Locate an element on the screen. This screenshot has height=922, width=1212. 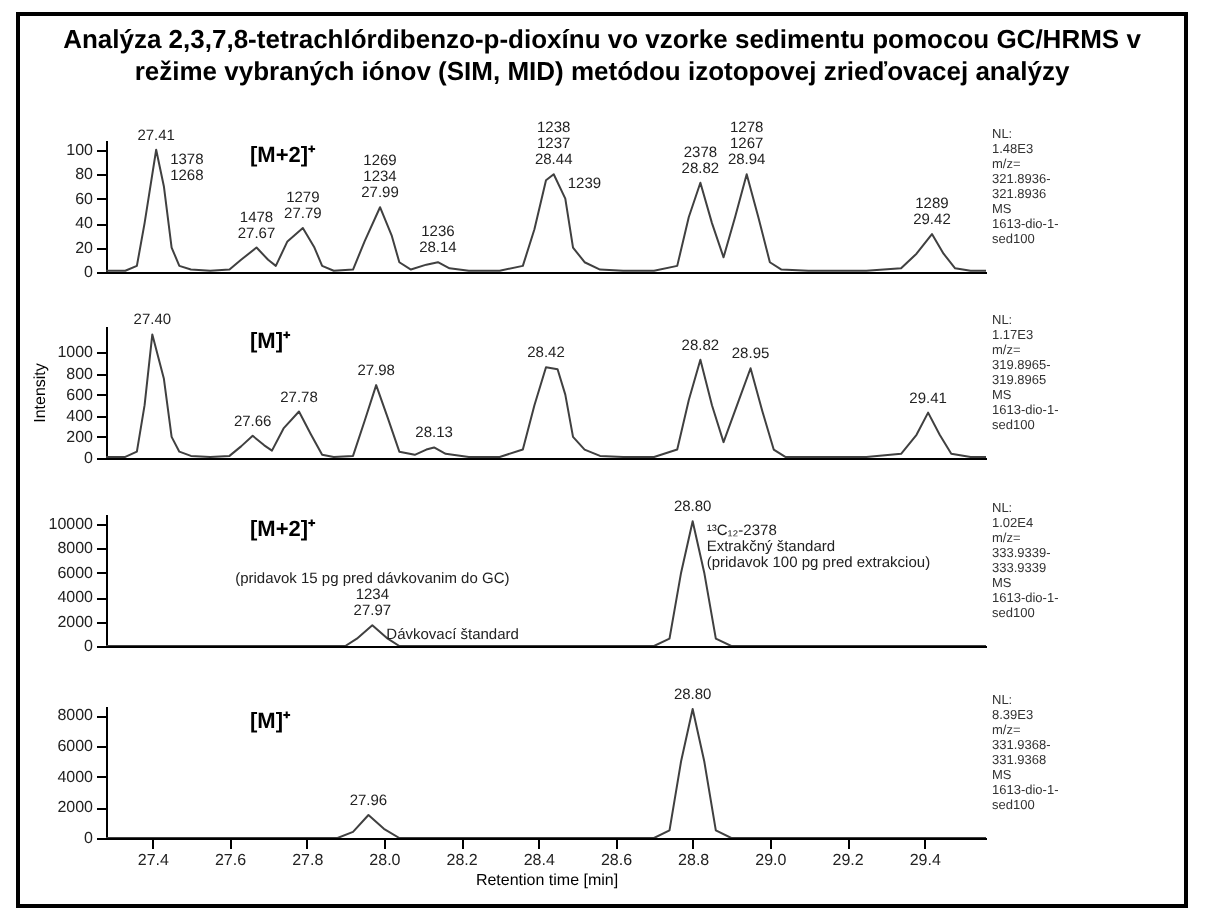
chart-title: Analýza 2,3,7,8-tetrachlórdibenzo-p-dioxínu vo vzorke sedimentu pomocou GC/HRMS v režime vybraných iónov (SIM, MID) metódou izotopovej zrieďovacej analýzy is located at coordinates (602, 55).